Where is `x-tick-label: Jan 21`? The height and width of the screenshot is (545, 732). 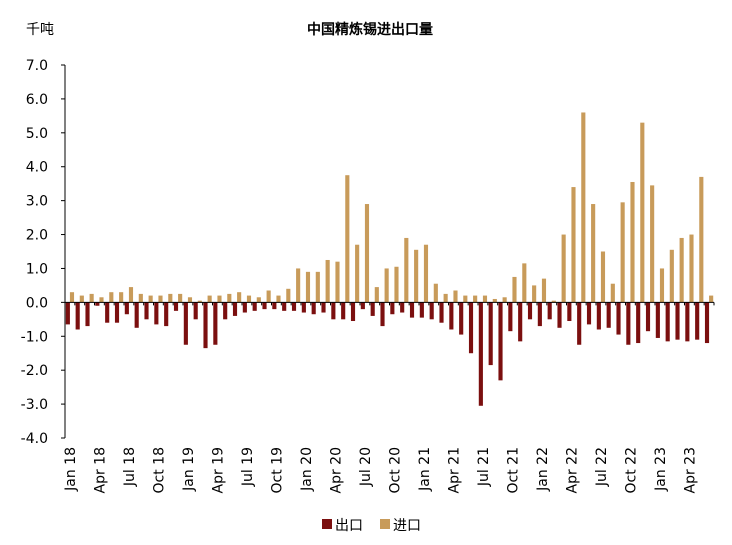
x-tick-label: Jan 21 is located at coordinates (425, 469).